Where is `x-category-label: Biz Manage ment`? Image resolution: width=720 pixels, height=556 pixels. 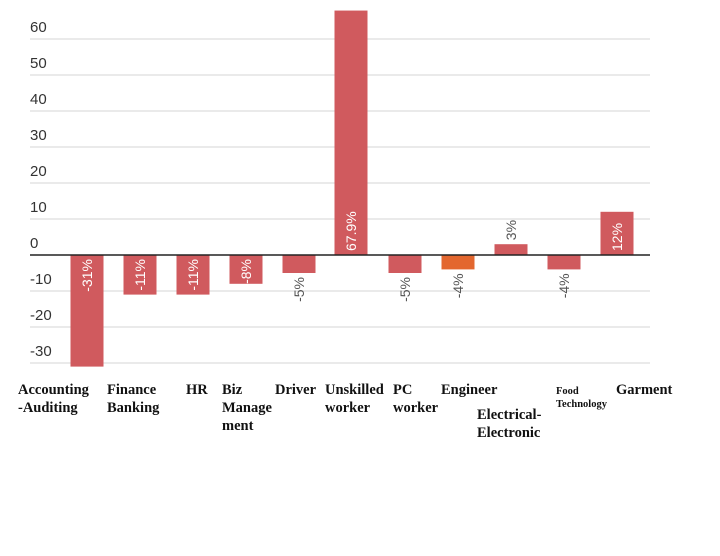
x-category-label: Biz Manage ment is located at coordinates (247, 408).